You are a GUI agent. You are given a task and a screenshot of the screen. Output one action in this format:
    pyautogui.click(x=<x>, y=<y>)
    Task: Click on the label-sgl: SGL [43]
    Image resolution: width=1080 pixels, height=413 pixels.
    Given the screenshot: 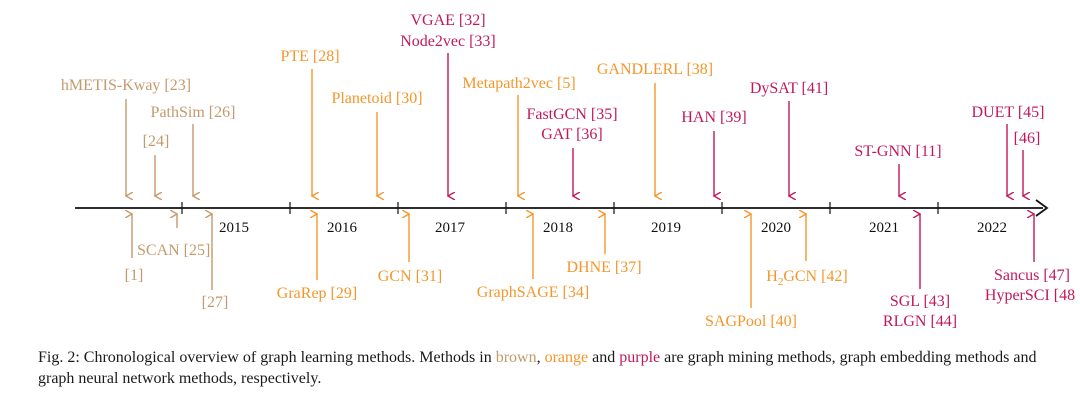 What is the action you would take?
    pyautogui.click(x=920, y=301)
    